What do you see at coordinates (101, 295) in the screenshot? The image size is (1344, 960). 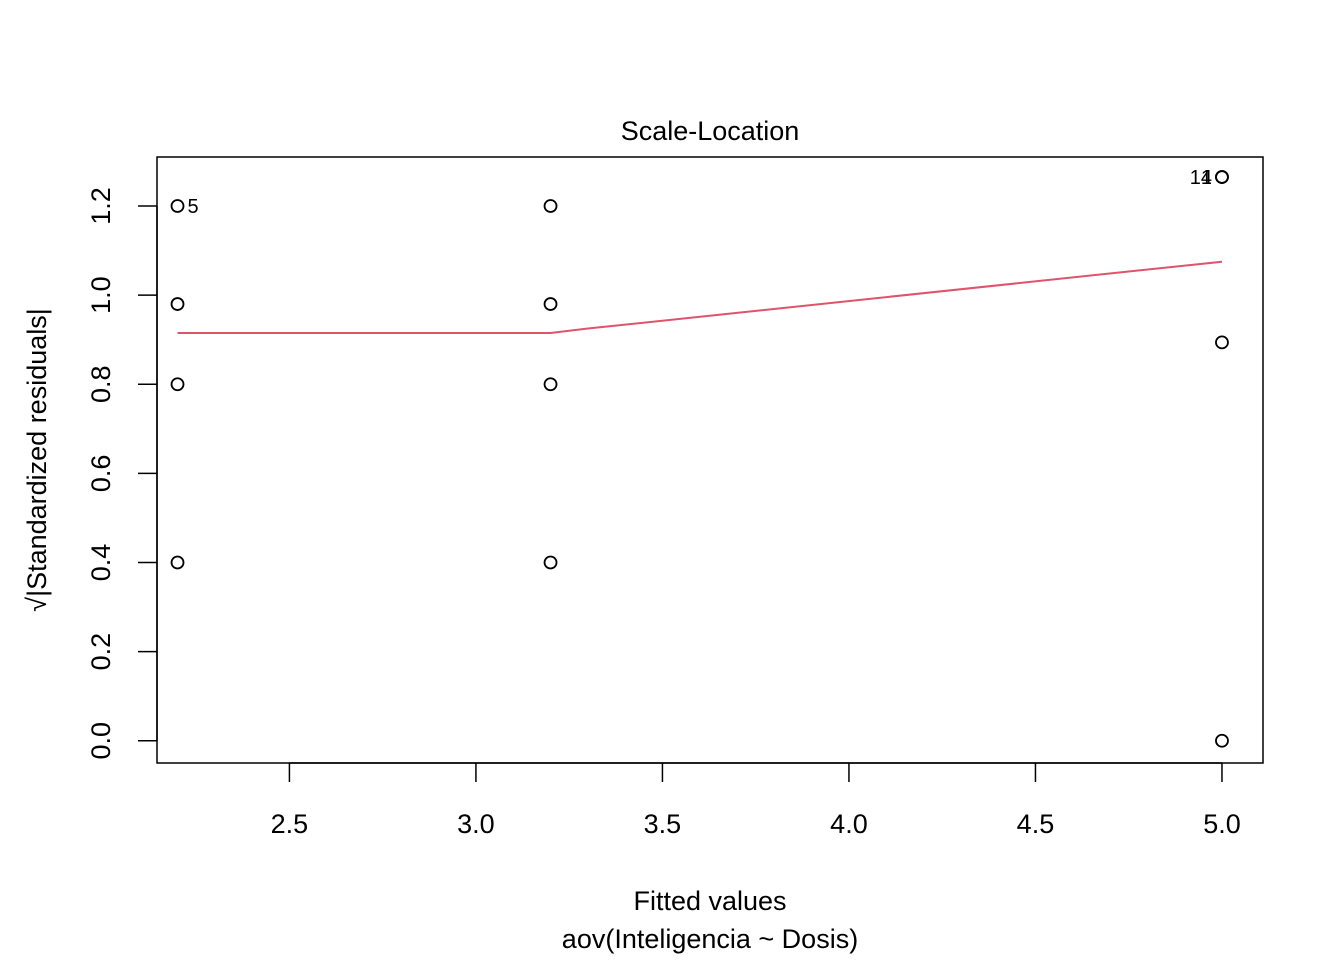 I see `y-tick-label: 1.0` at bounding box center [101, 295].